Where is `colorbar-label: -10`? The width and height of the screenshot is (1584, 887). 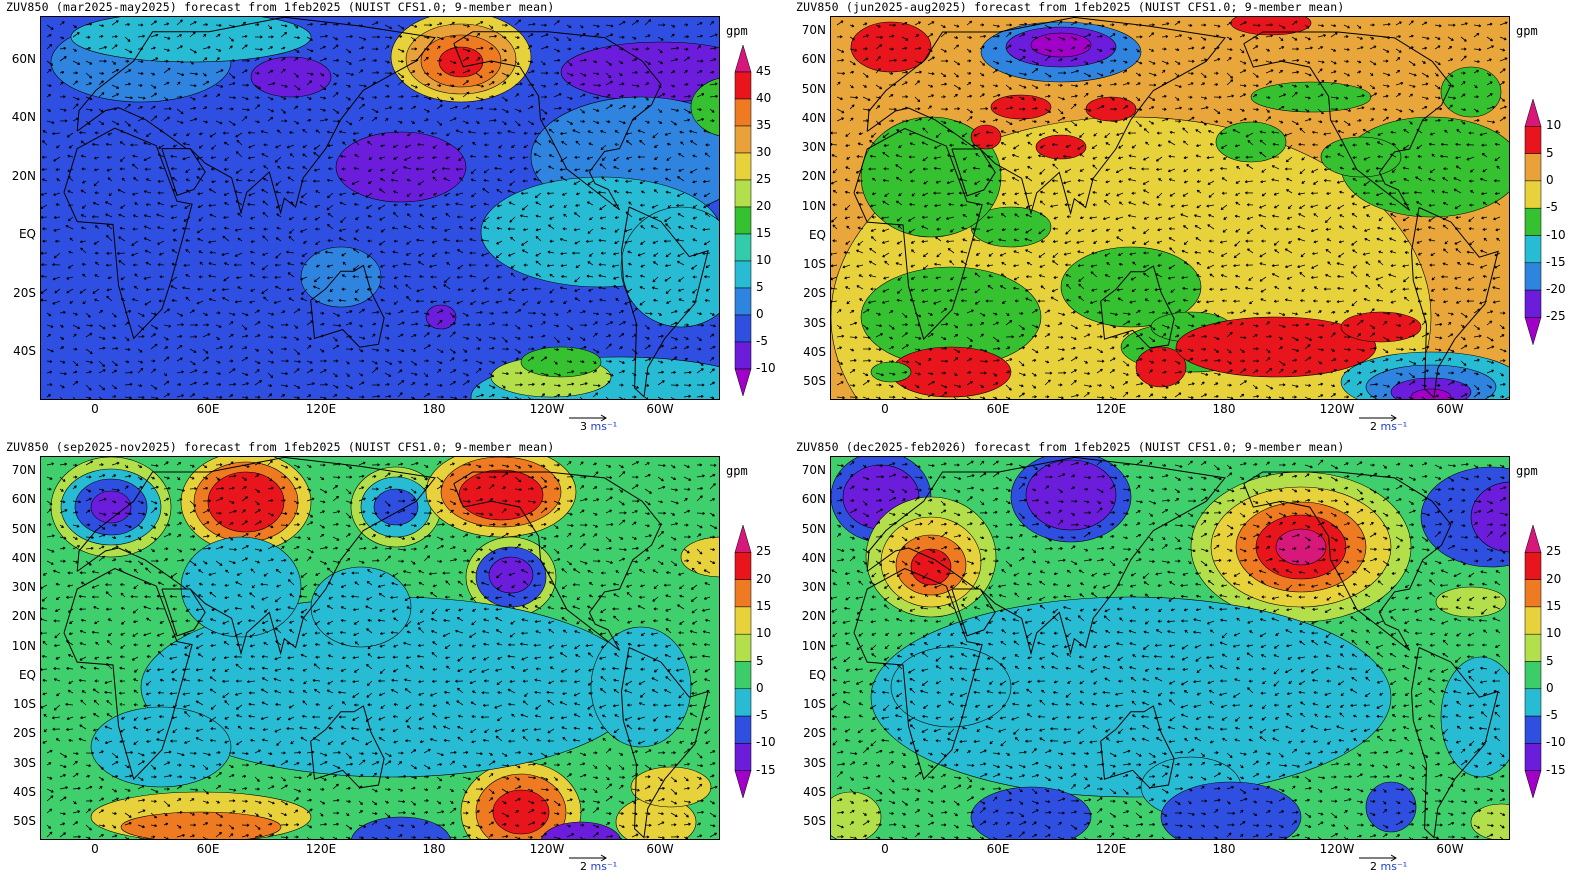 colorbar-label: -10 is located at coordinates (766, 368).